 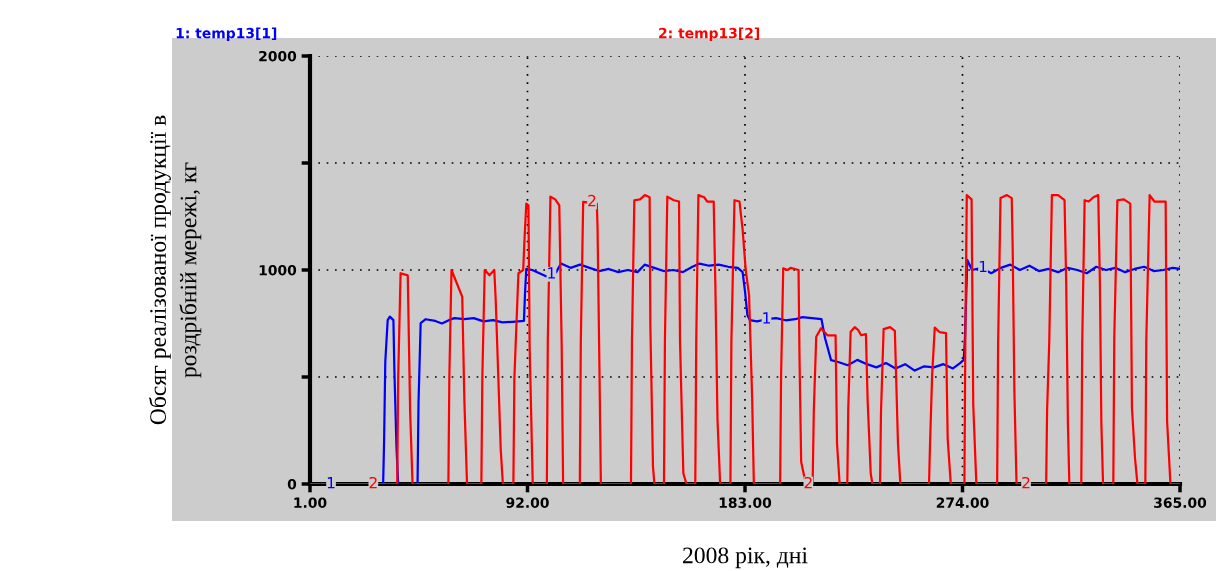 I want to click on y-tick-label: 0, so click(x=292, y=484).